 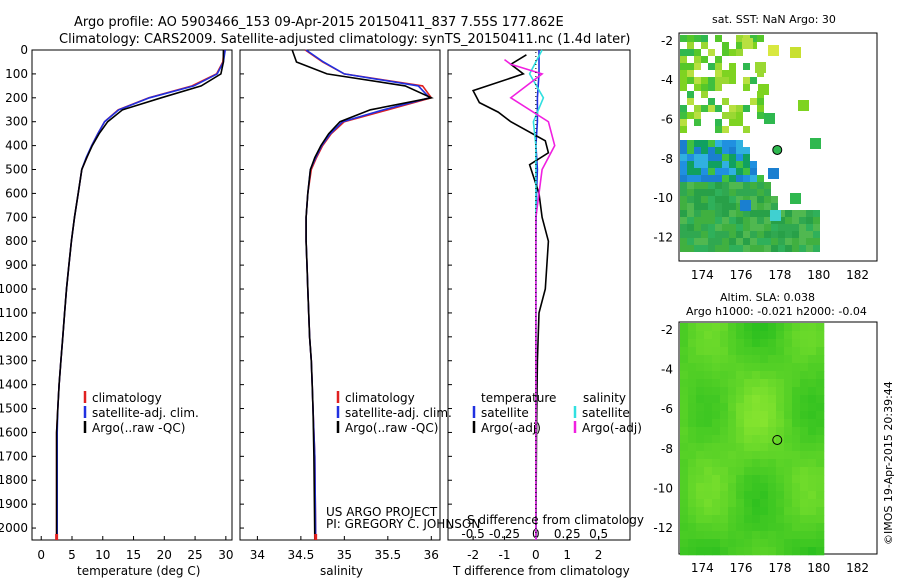 What do you see at coordinates (513, 295) in the screenshot?
I see `difference-series` at bounding box center [513, 295].